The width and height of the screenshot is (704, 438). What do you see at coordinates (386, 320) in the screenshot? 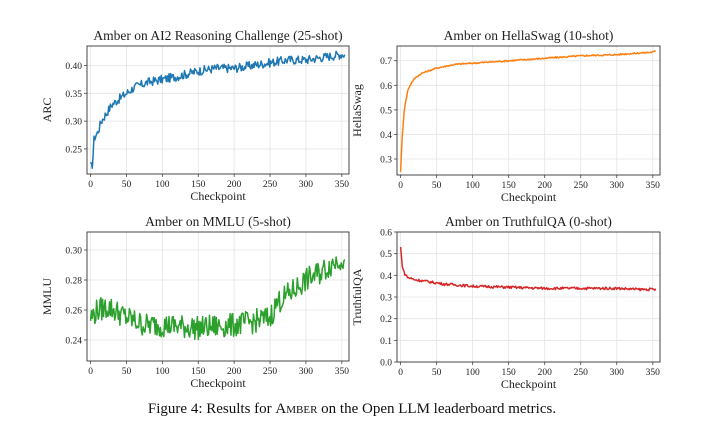
I see `y-tick-label: 0.2` at bounding box center [386, 320].